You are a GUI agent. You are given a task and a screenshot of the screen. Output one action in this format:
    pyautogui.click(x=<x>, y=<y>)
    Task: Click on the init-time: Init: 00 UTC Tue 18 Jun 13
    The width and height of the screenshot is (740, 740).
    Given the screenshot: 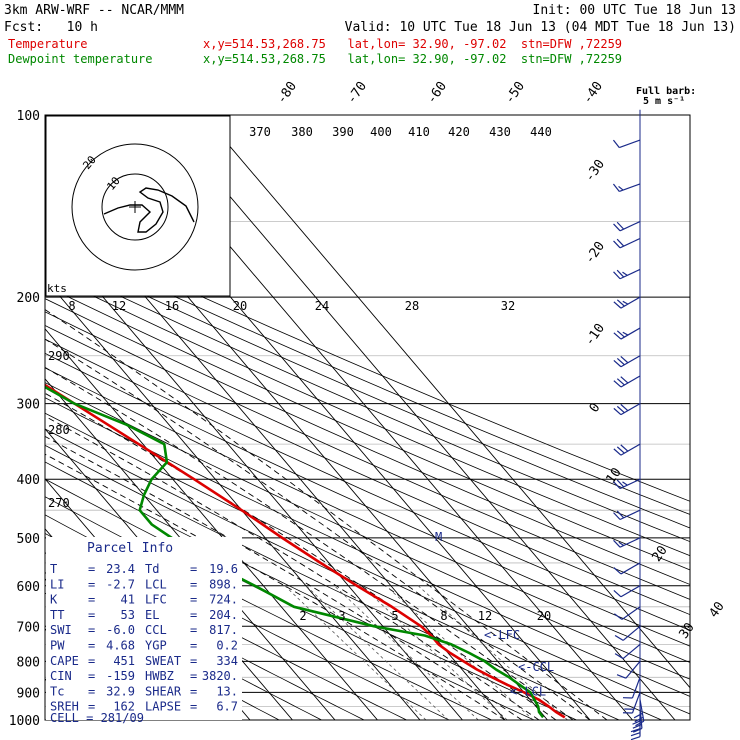 What is the action you would take?
    pyautogui.click(x=635, y=10)
    